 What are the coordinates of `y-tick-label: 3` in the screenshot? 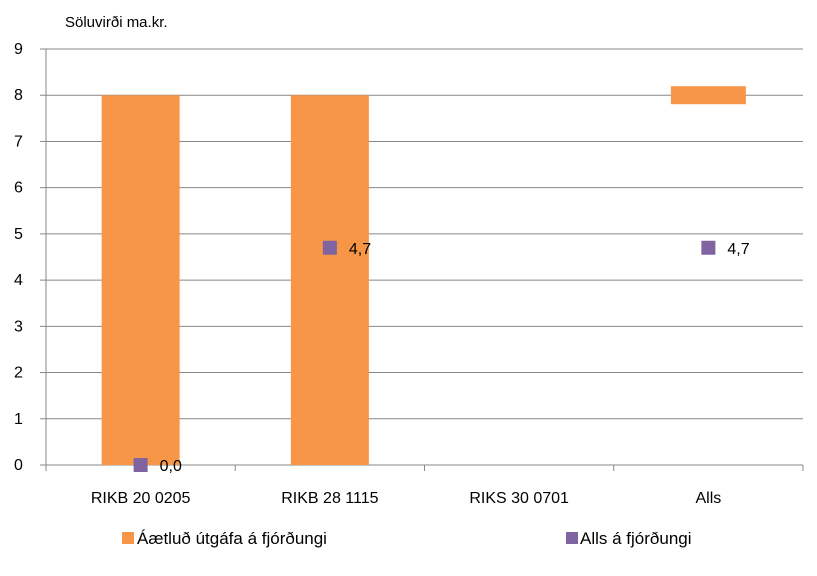 It's located at (18, 326).